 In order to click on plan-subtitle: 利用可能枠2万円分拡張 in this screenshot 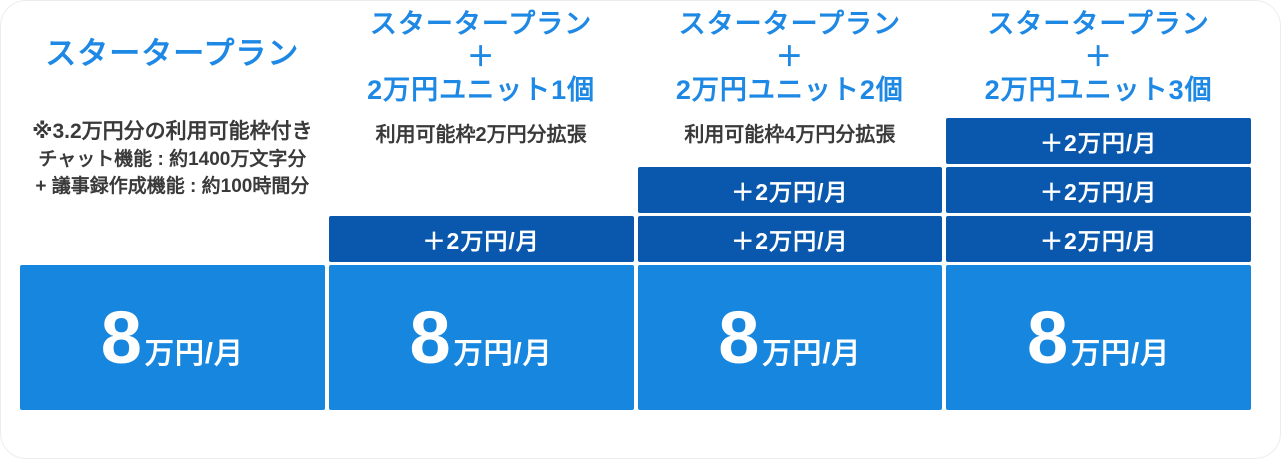, I will do `click(481, 135)`.